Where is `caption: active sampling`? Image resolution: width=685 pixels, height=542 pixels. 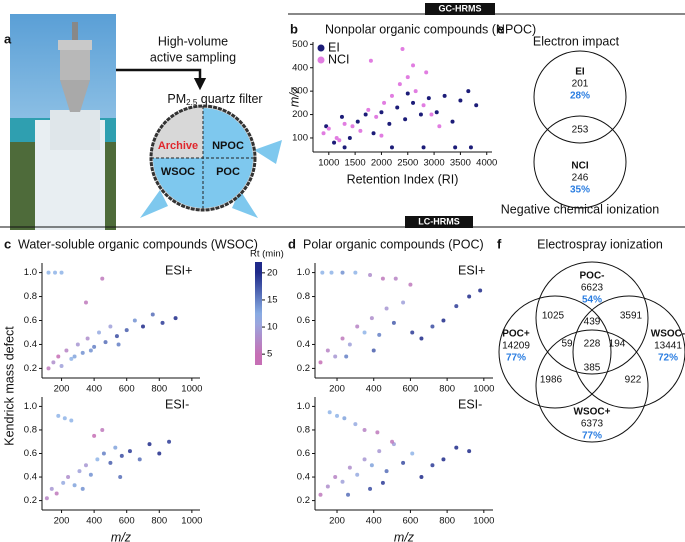
caption: active sampling is located at coordinates (193, 57).